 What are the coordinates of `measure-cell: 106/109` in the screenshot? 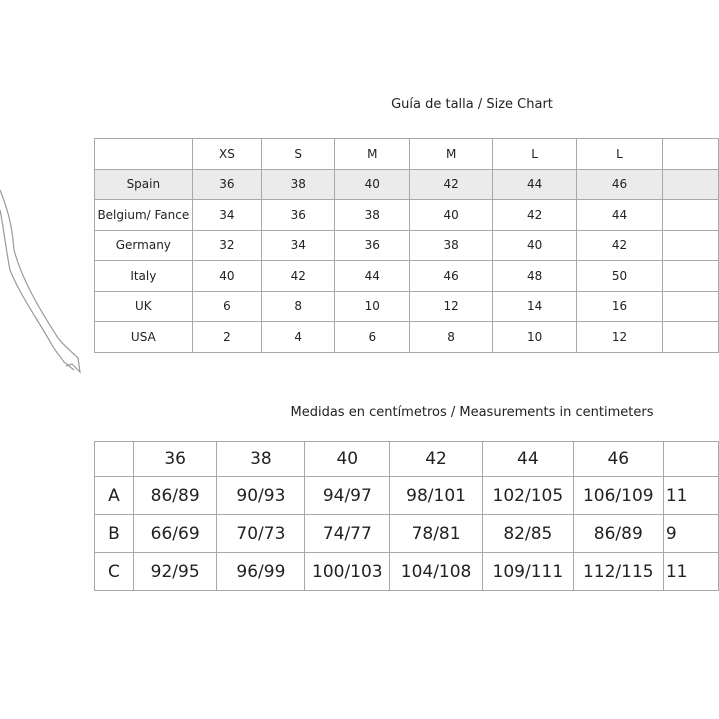 It's located at (618, 495).